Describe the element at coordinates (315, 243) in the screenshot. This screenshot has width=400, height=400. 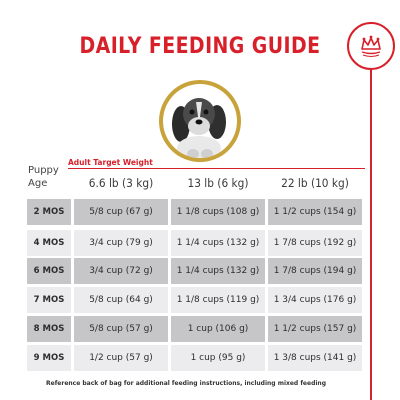
I see `table-cell: 1 7/8 cups (192 g)` at that location.